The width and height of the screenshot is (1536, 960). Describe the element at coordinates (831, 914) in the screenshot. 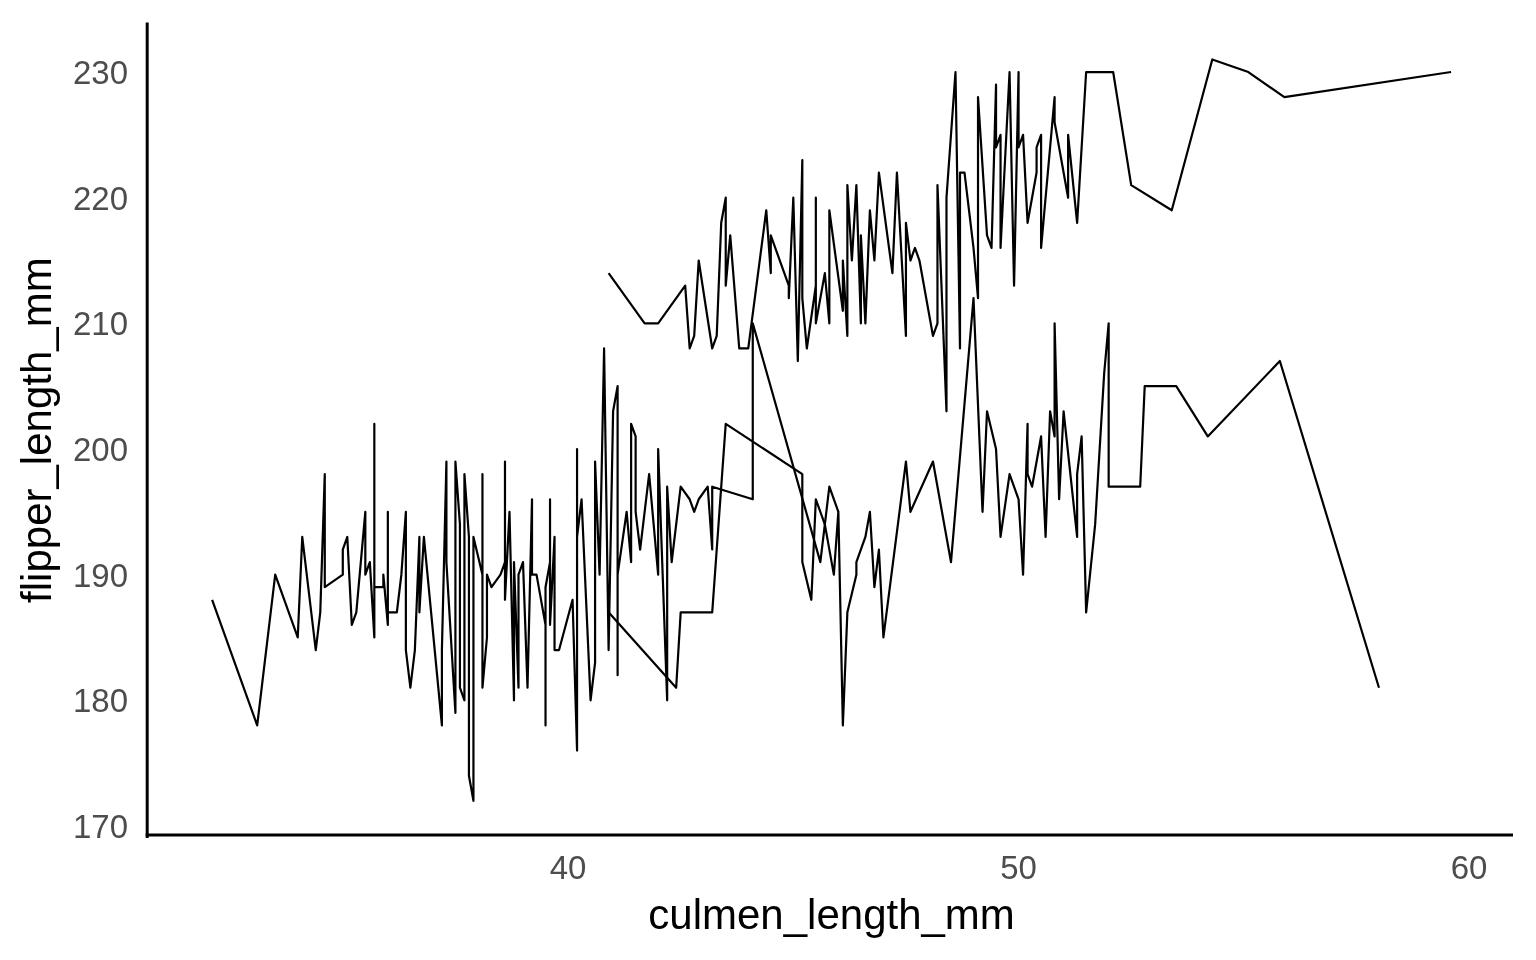

I see `x-axis-title: culmen_length_mm` at that location.